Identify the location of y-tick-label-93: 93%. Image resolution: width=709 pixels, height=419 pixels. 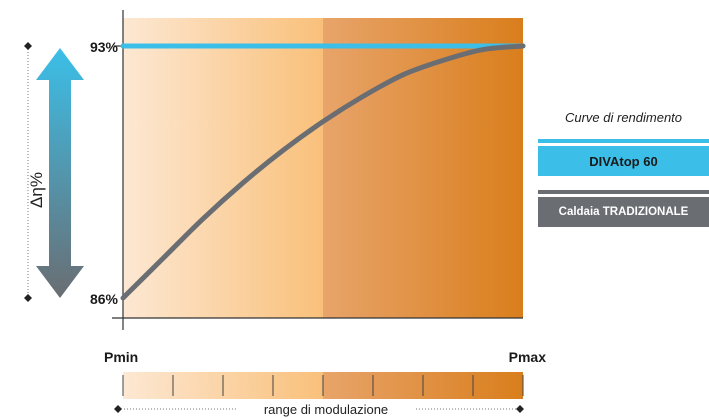
(104, 47).